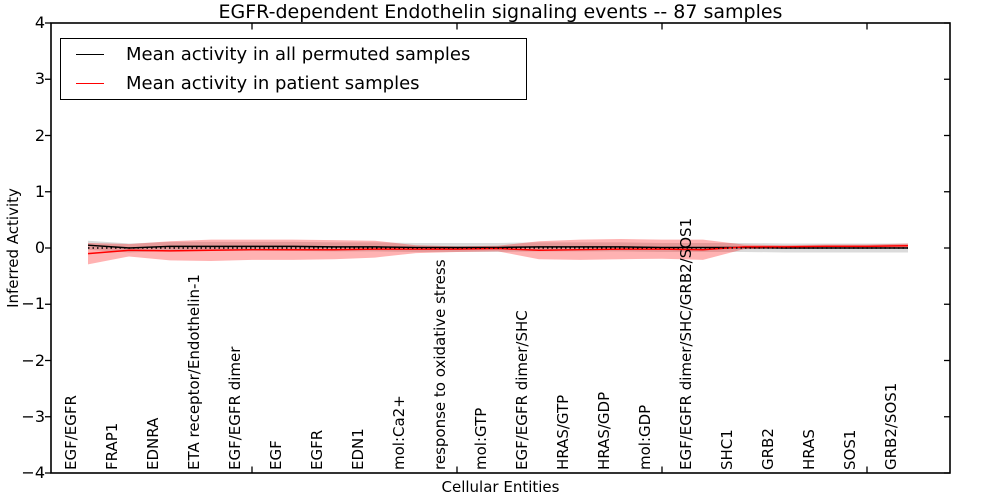  Describe the element at coordinates (33, 416) in the screenshot. I see `y-tick-label: −3` at that location.